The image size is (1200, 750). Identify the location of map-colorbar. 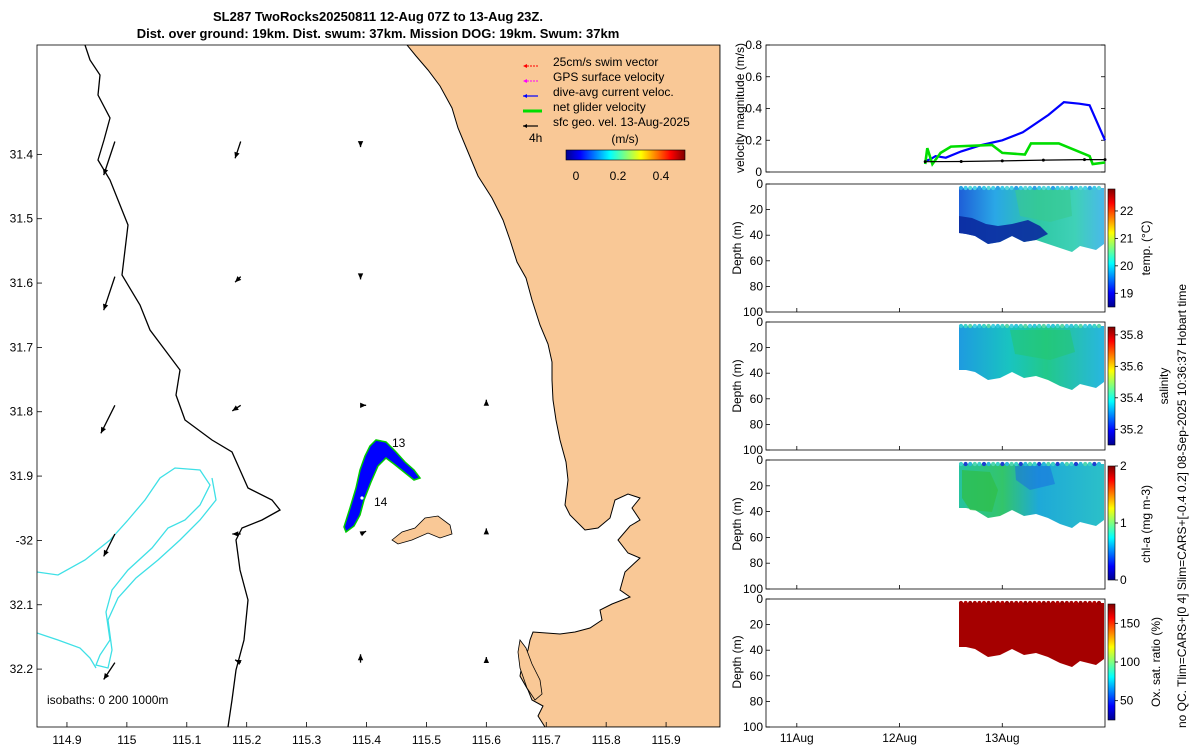
(625, 155).